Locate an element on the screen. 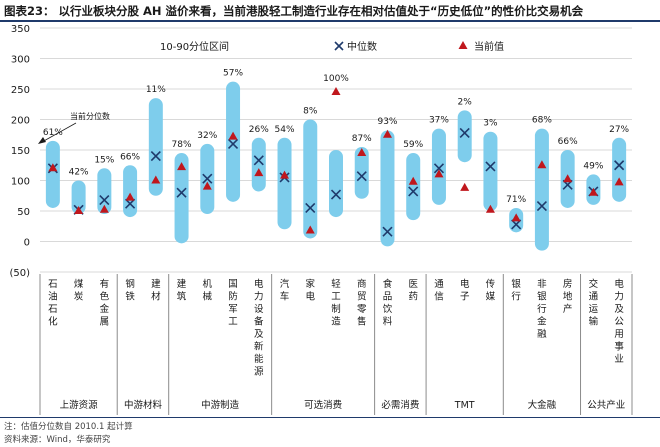 Image resolution: width=660 pixels, height=447 pixels. category-label: 交通运输 is located at coordinates (594, 303).